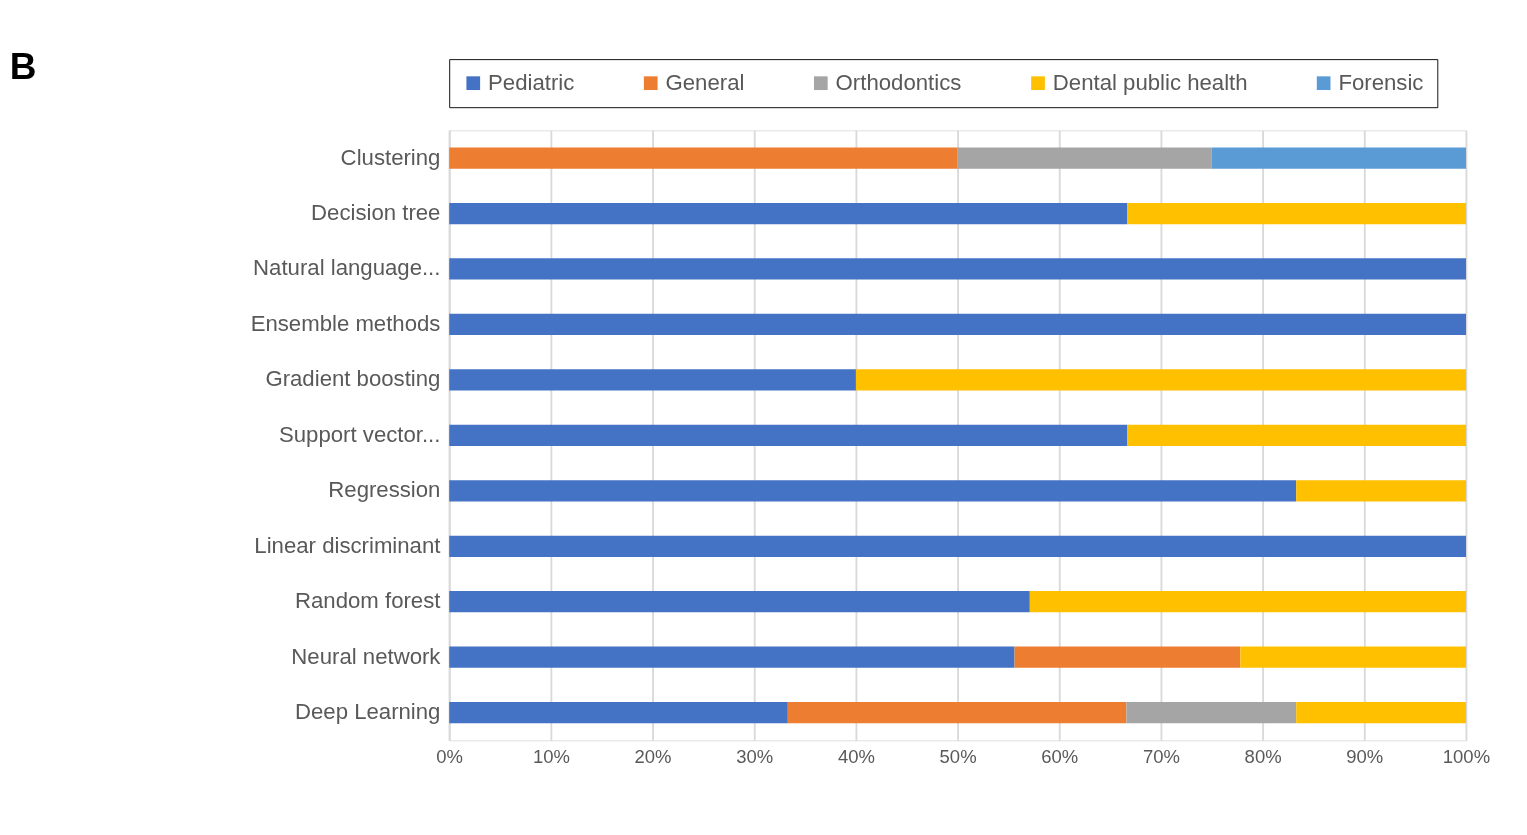 The image size is (1527, 835). What do you see at coordinates (1263, 757) in the screenshot?
I see `x-tick-label: 80%` at bounding box center [1263, 757].